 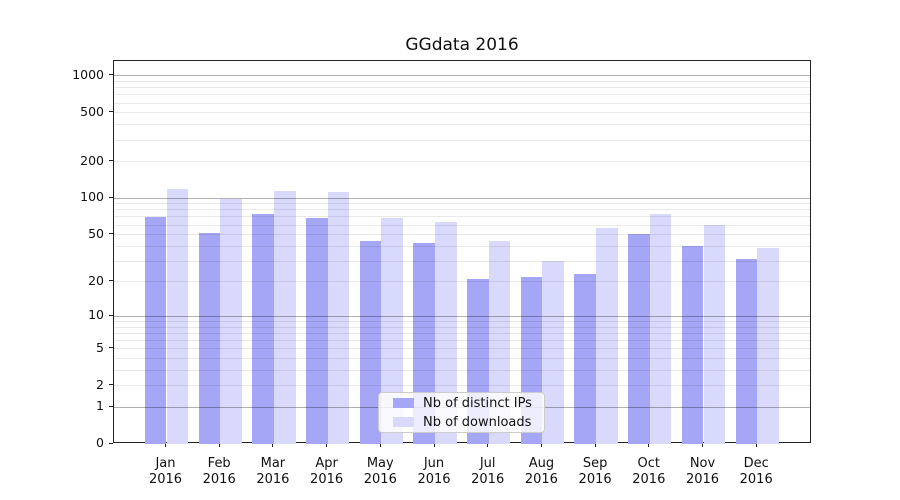 I want to click on x-tick-label-sep: Sep 2016, so click(x=595, y=471).